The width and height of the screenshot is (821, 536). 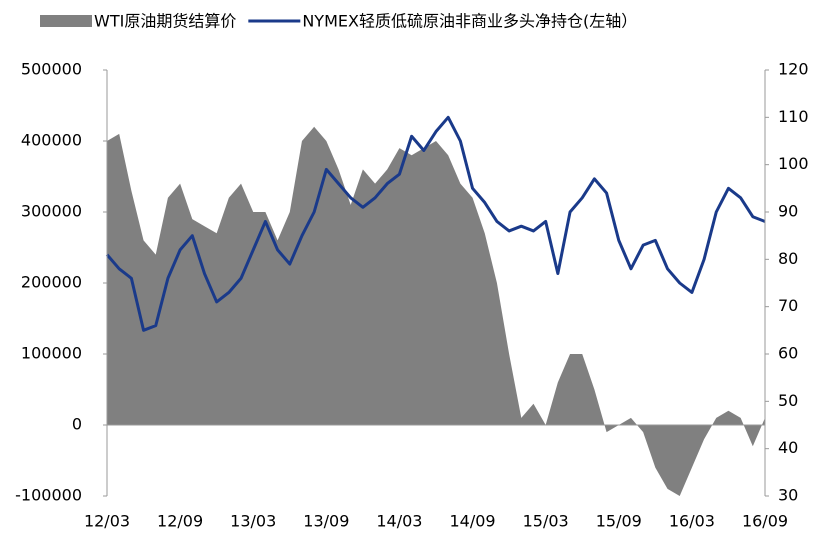 I want to click on x-tick-label: 16/03, so click(x=692, y=521).